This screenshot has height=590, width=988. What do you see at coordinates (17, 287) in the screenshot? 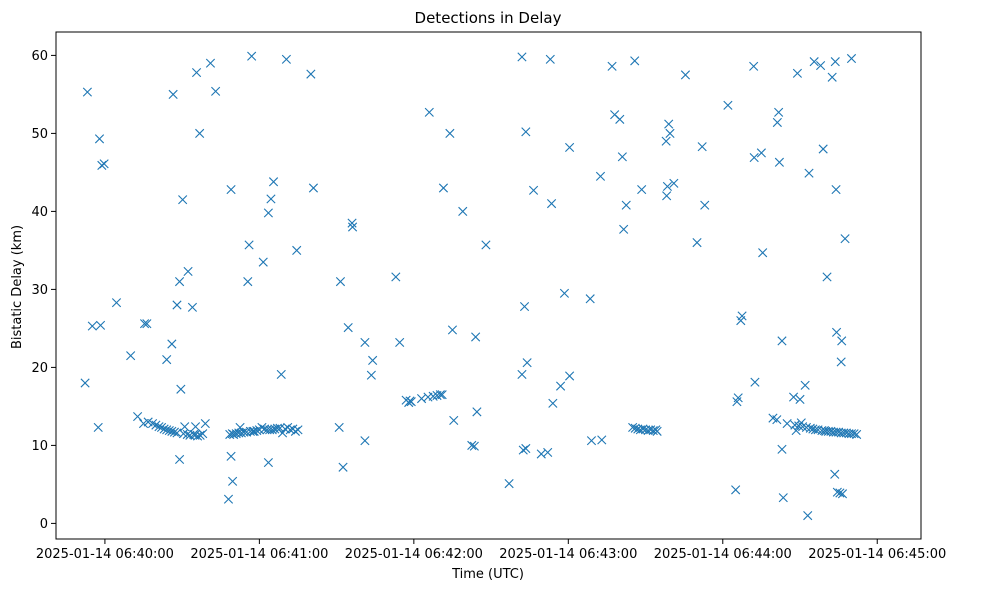
I see `y-axis-title: Bistatic Delay (km)` at bounding box center [17, 287].